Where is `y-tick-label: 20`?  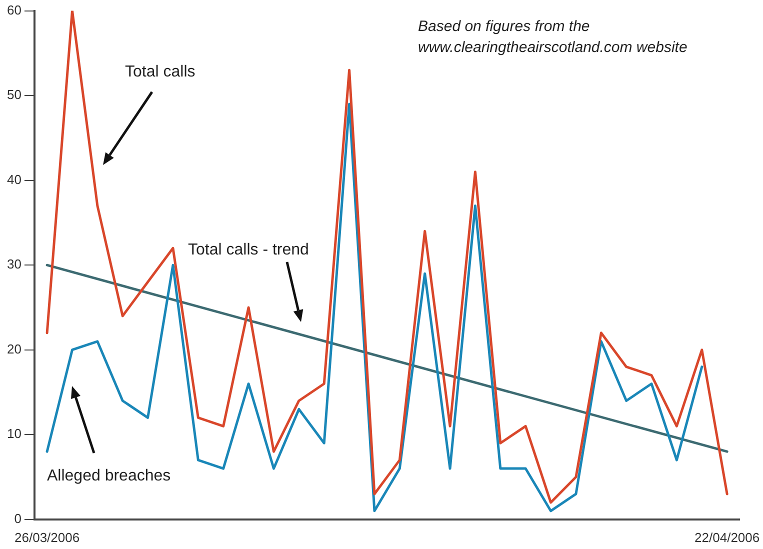
y-tick-label: 20 is located at coordinates (14, 348).